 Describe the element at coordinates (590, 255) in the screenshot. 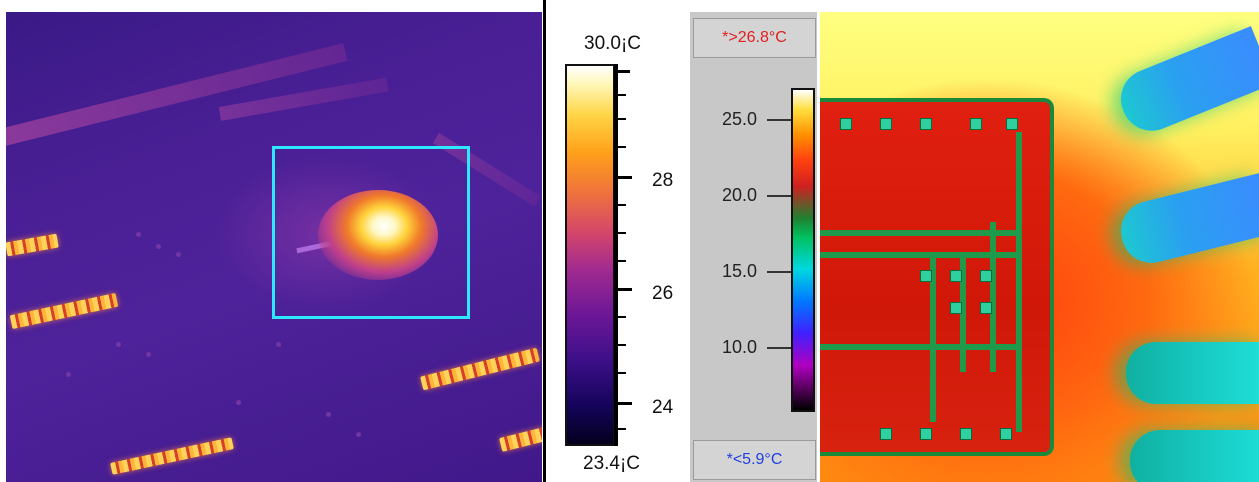

I see `iron-color-scale` at that location.